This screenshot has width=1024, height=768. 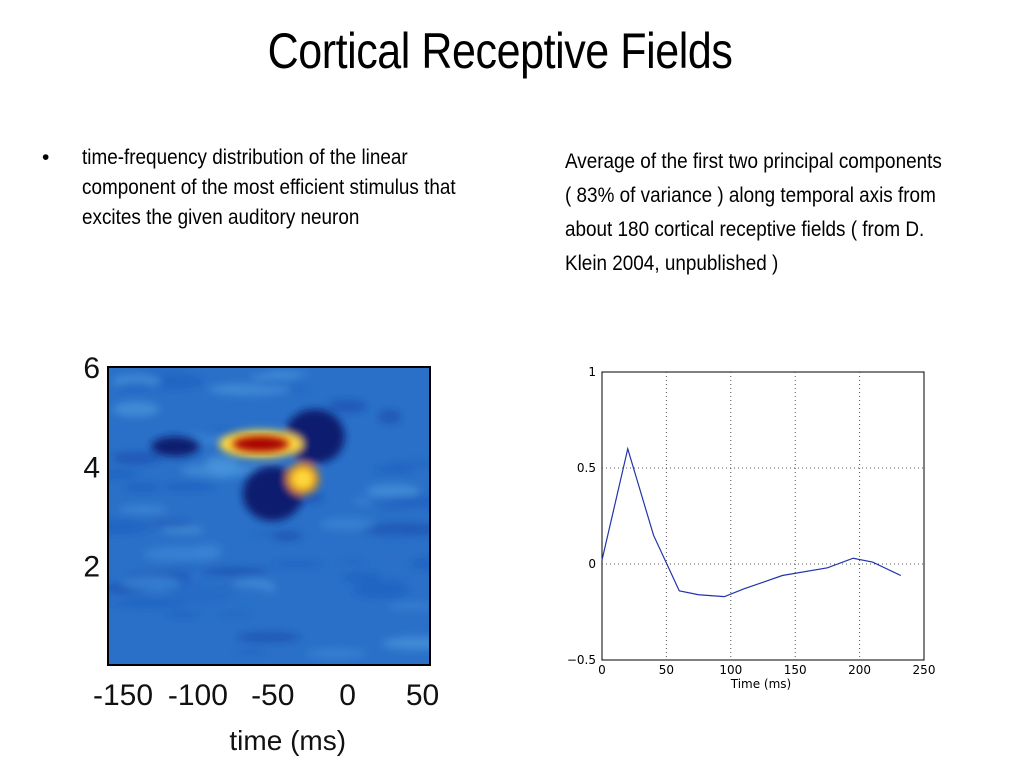 I want to click on line-y-tick: −0.5, so click(x=581, y=660).